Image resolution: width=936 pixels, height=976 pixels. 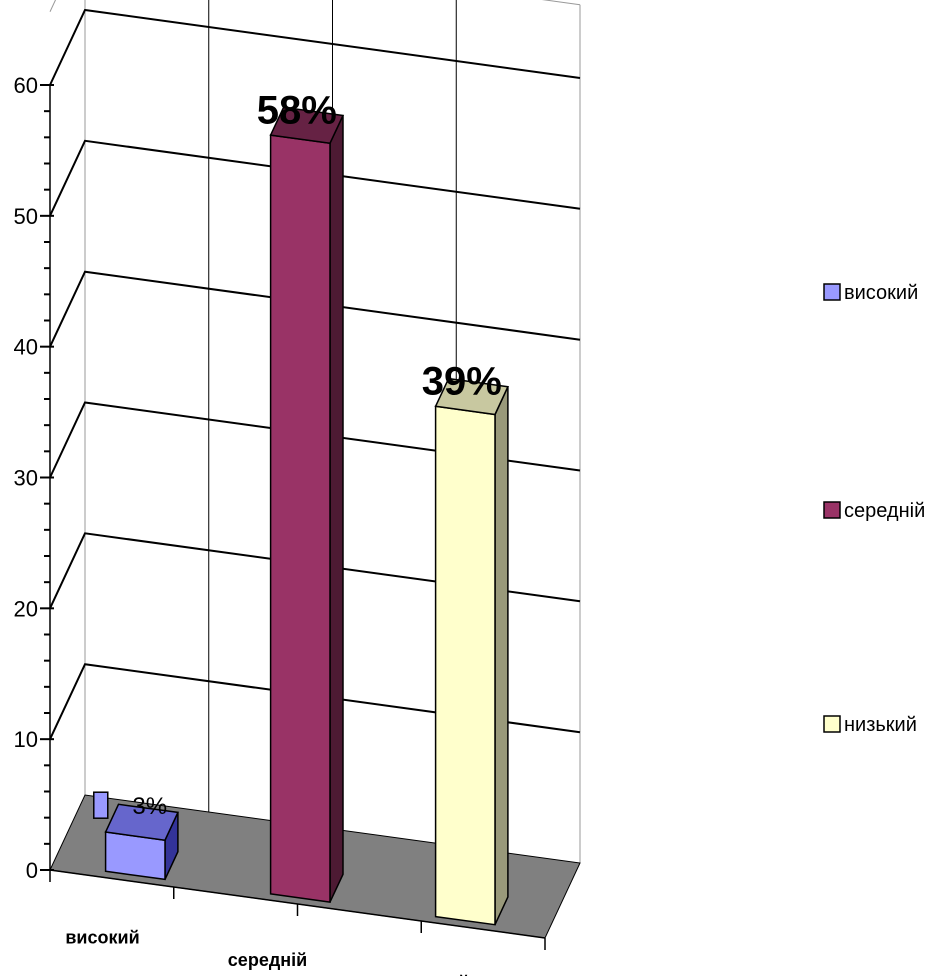 I want to click on y-tick-label: 10, so click(x=26, y=739).